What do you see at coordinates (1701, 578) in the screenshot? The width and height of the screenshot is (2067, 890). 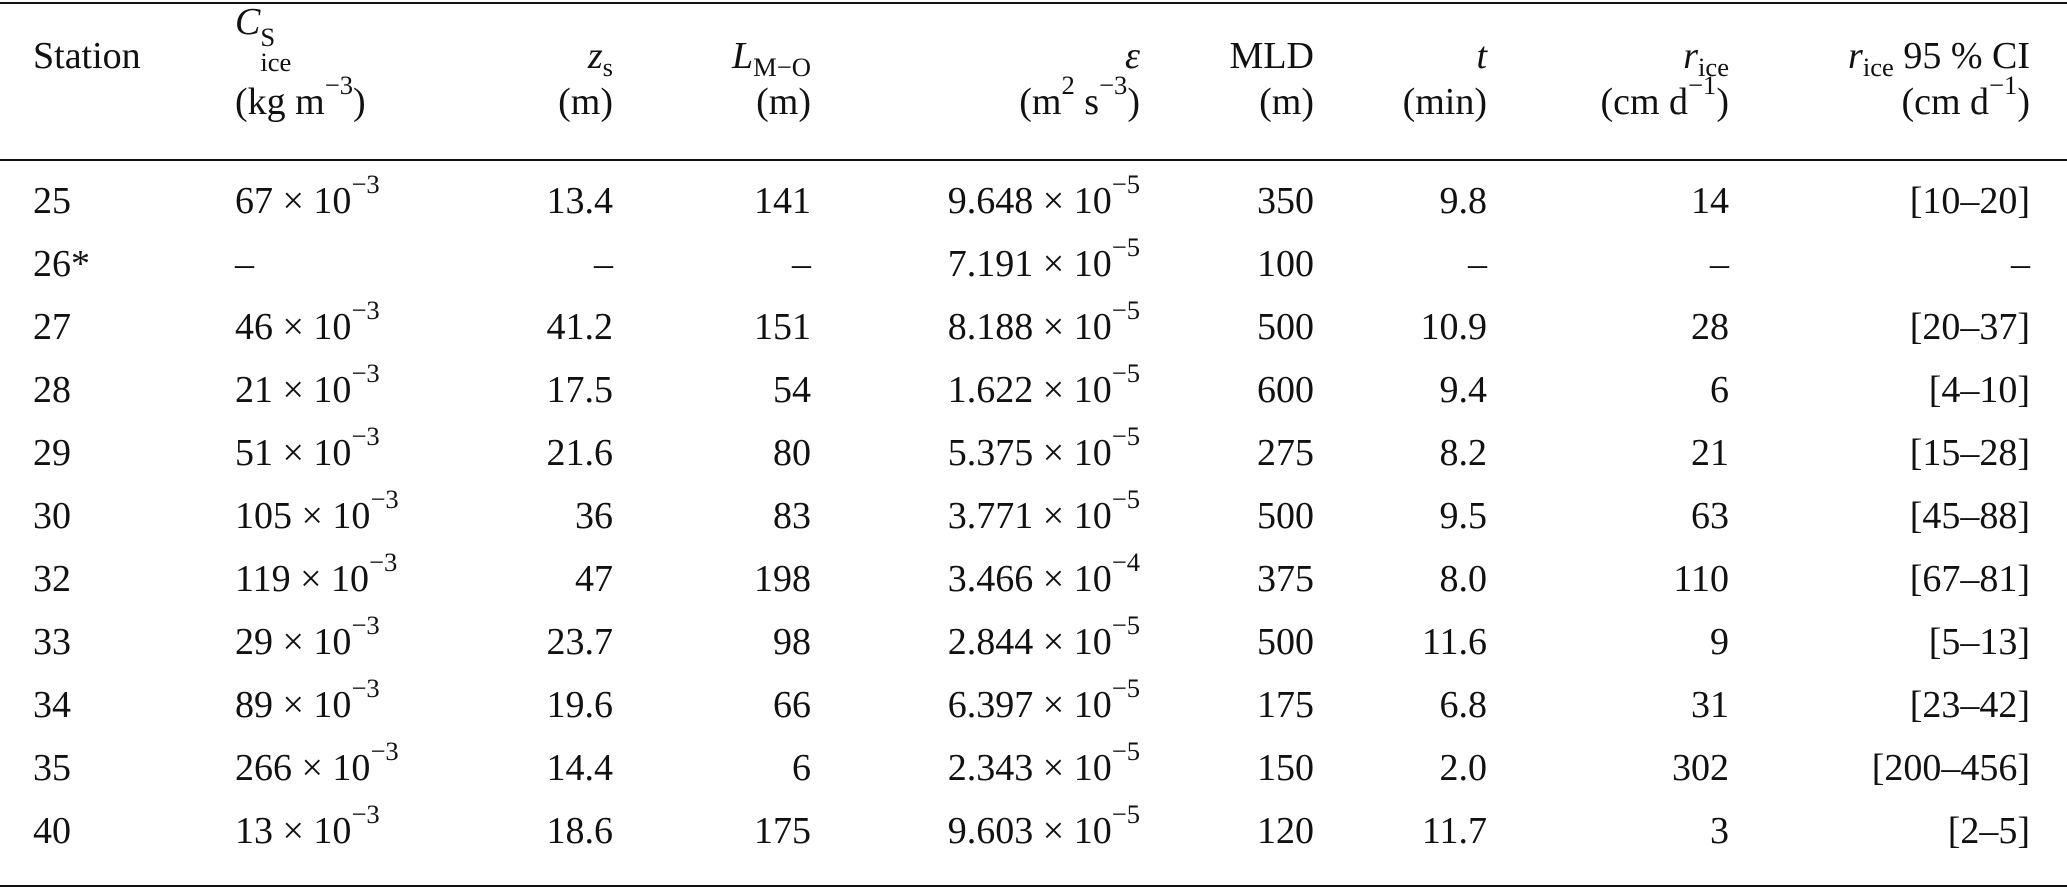 I see `table-cell: 110` at bounding box center [1701, 578].